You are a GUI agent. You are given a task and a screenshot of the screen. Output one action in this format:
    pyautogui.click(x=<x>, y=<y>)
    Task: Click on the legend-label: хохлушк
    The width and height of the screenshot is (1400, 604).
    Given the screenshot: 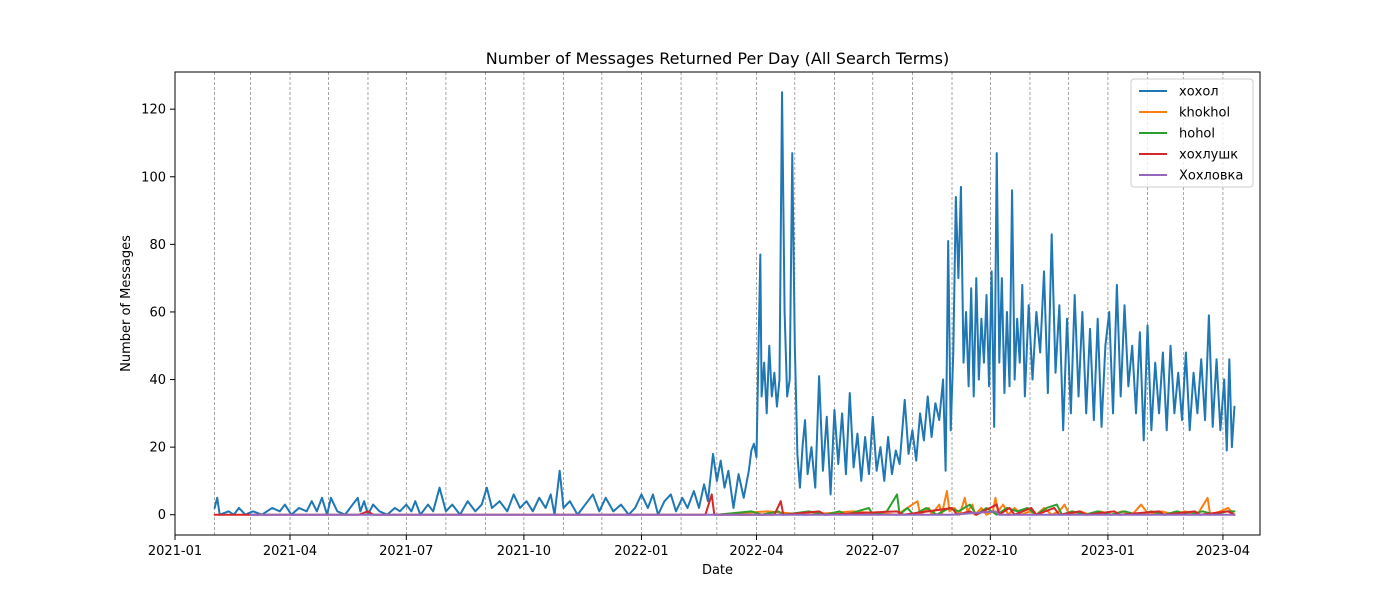 What is the action you would take?
    pyautogui.click(x=1208, y=155)
    